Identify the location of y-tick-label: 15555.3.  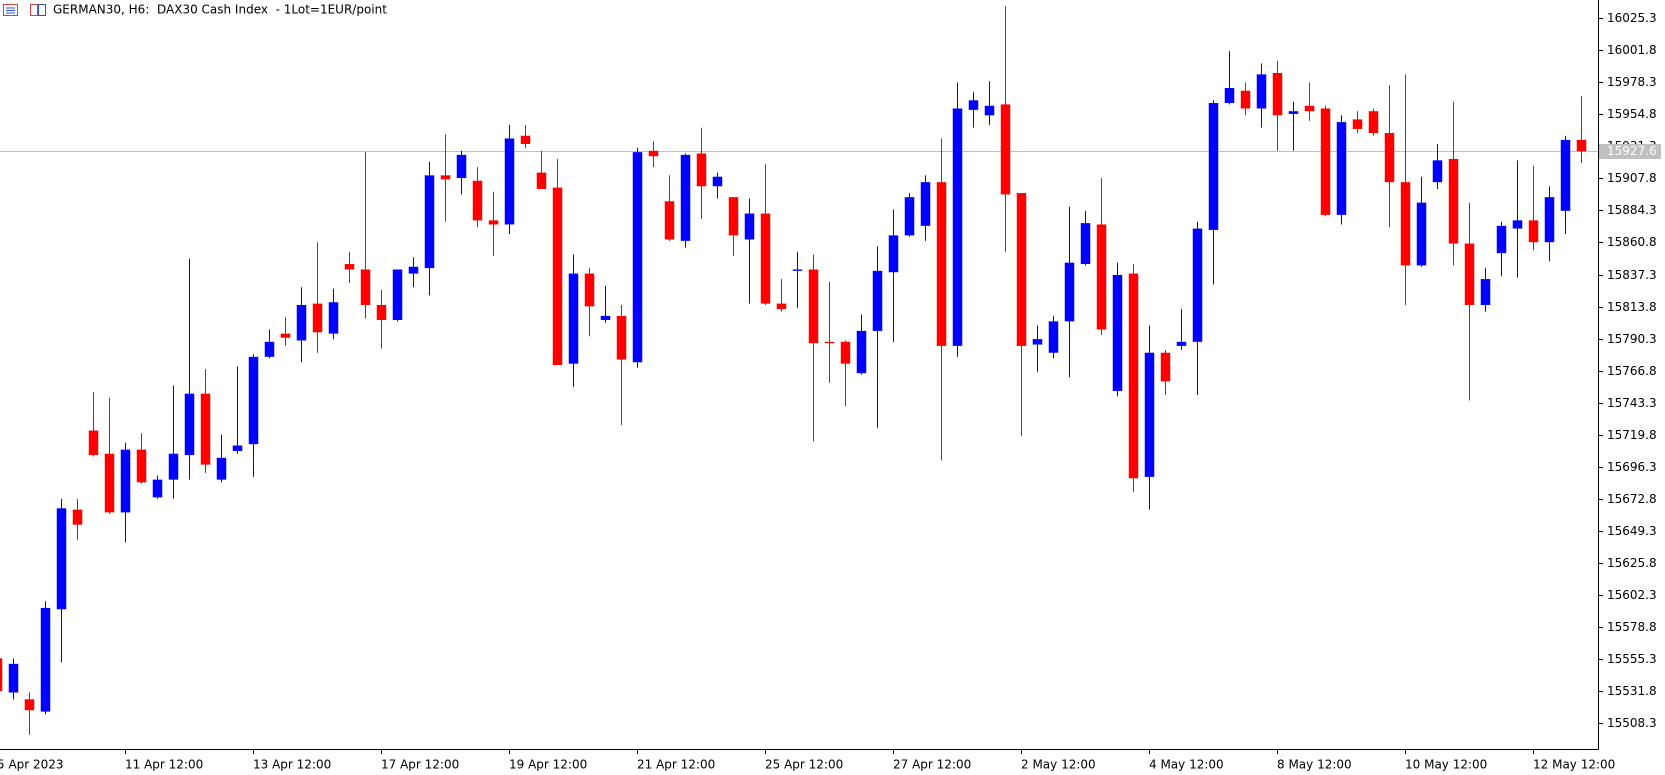
(1632, 659).